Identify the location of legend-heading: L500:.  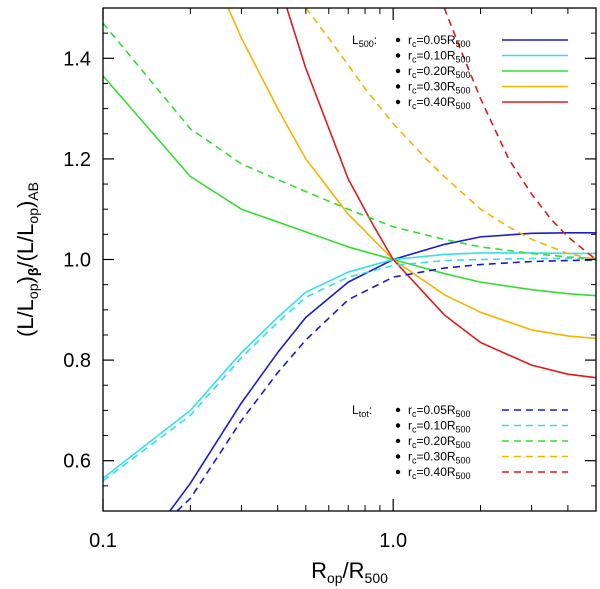
(364, 41).